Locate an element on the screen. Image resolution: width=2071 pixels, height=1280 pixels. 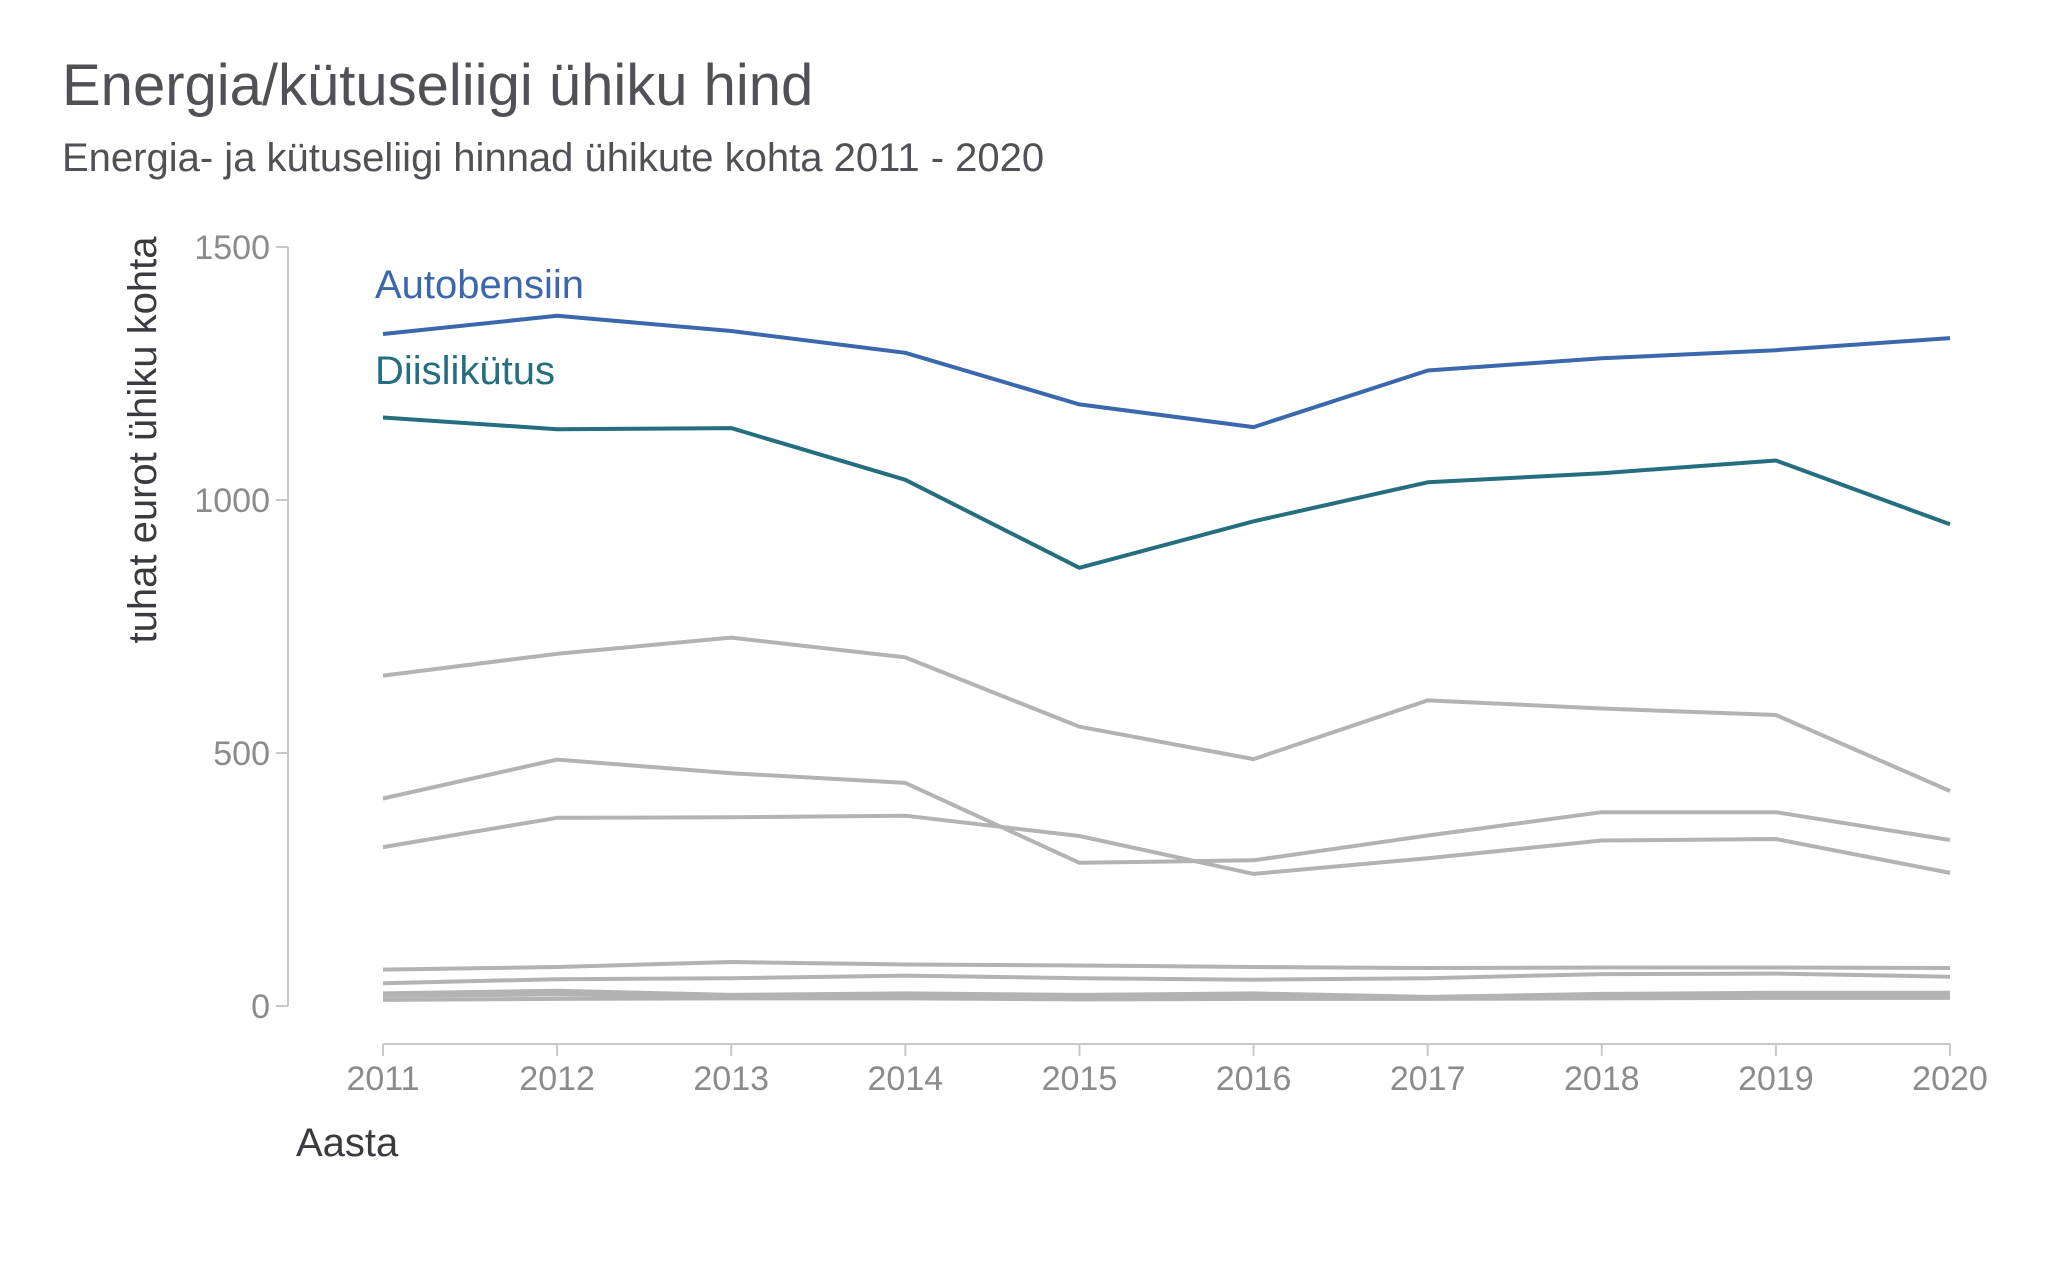
x-tick-label: 2016 is located at coordinates (1254, 1079).